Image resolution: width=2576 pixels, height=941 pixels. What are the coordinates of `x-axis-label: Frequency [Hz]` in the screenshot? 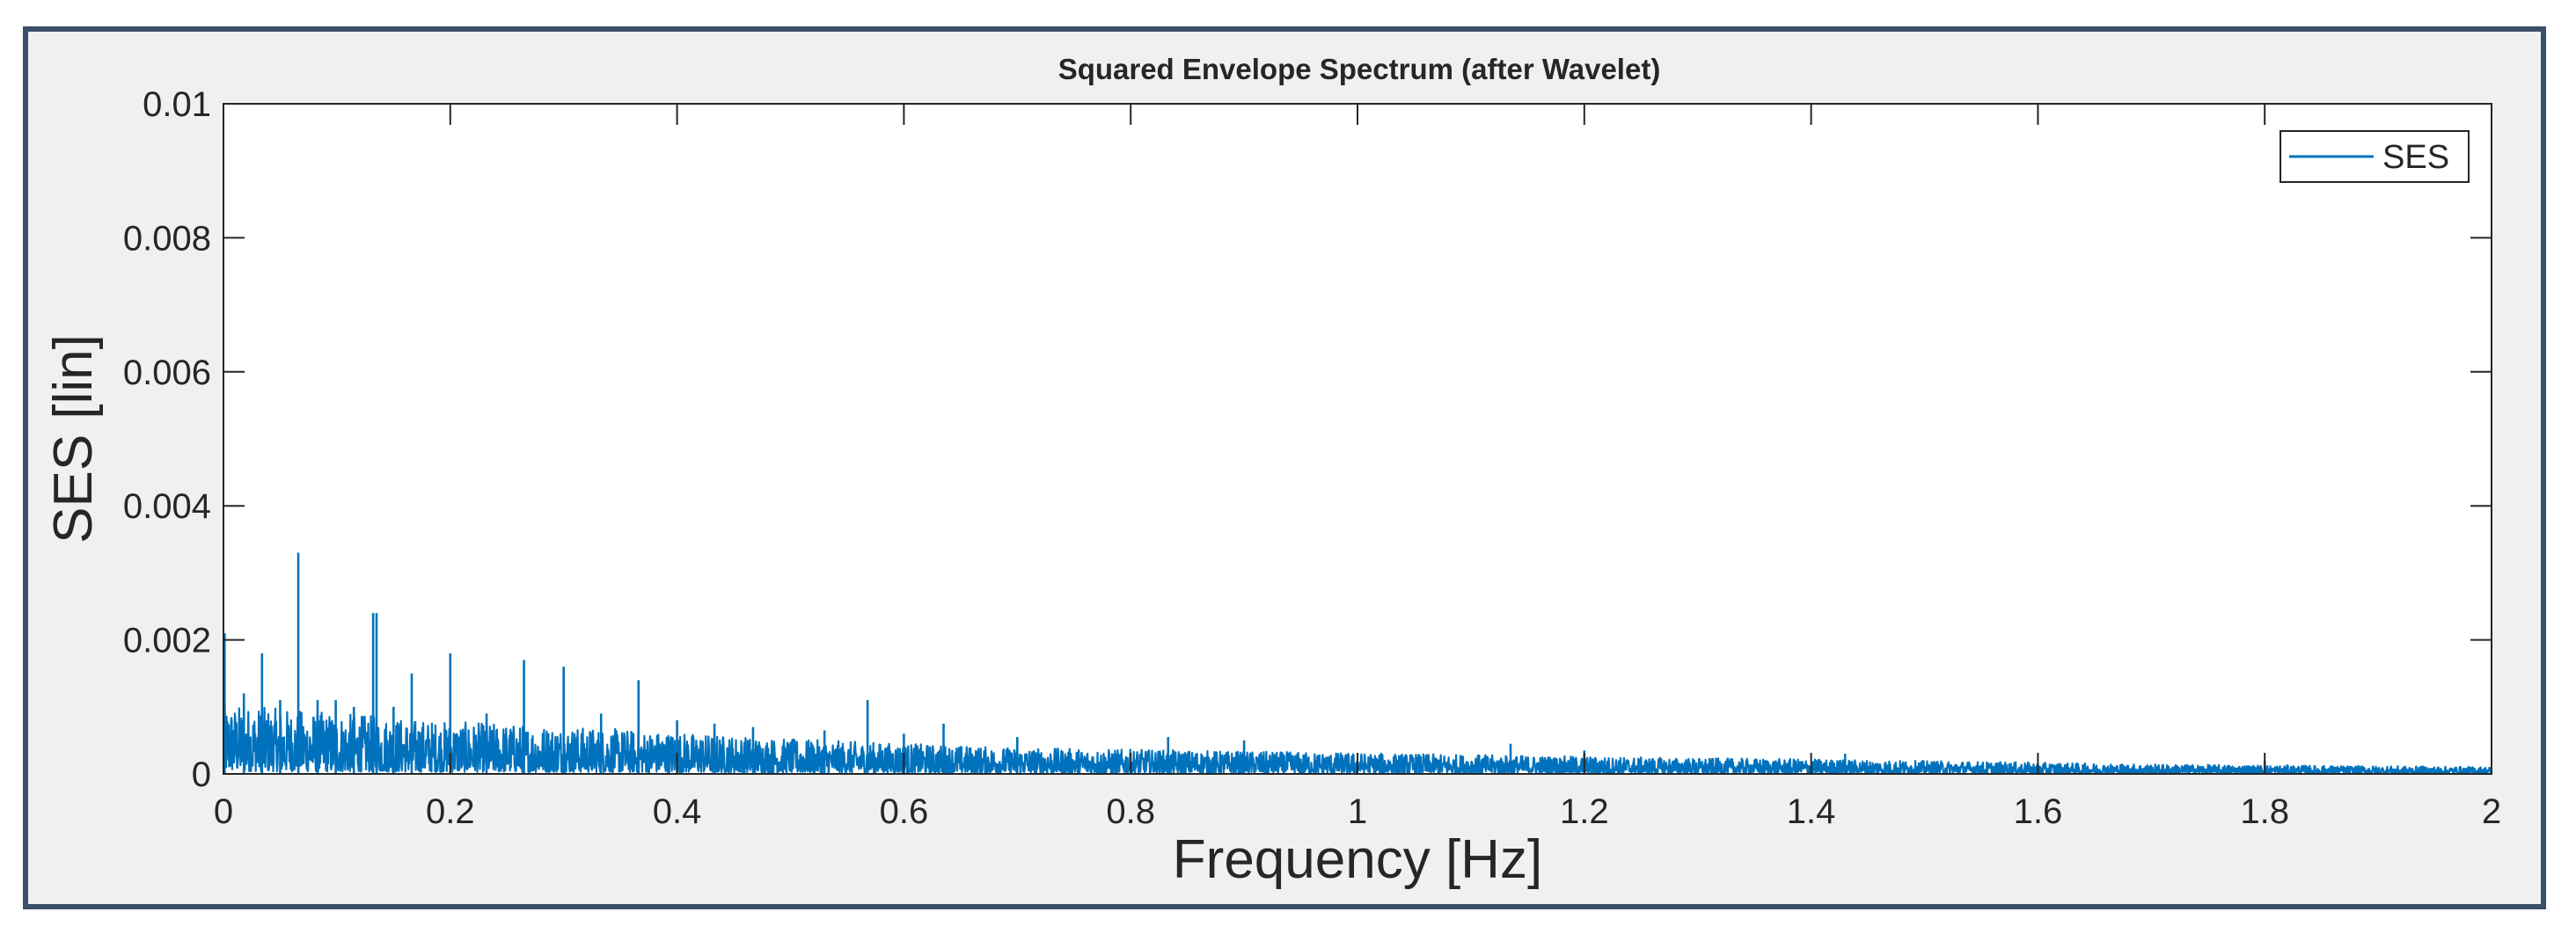 It's located at (1357, 860).